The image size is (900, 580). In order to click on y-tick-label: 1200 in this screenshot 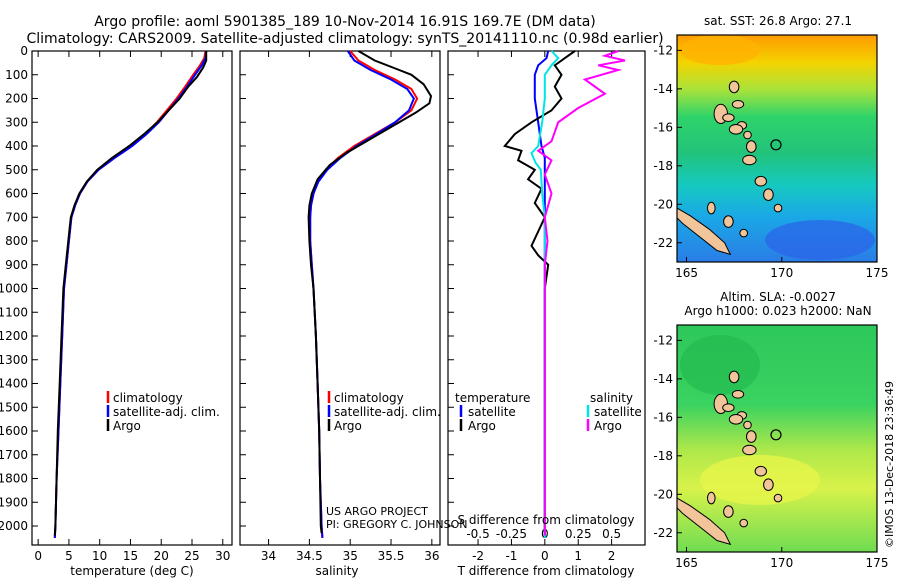, I will do `click(14, 336)`.